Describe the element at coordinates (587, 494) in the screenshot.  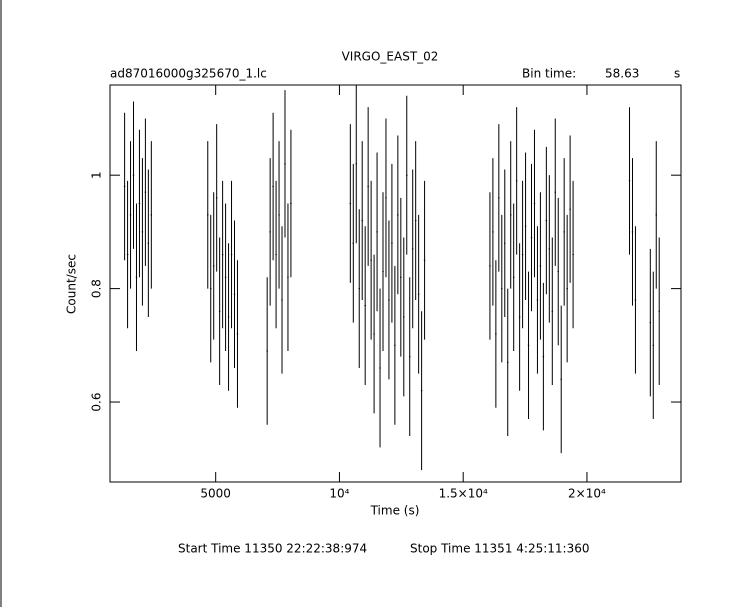
I see `x-tick-label: 2×10⁴` at that location.